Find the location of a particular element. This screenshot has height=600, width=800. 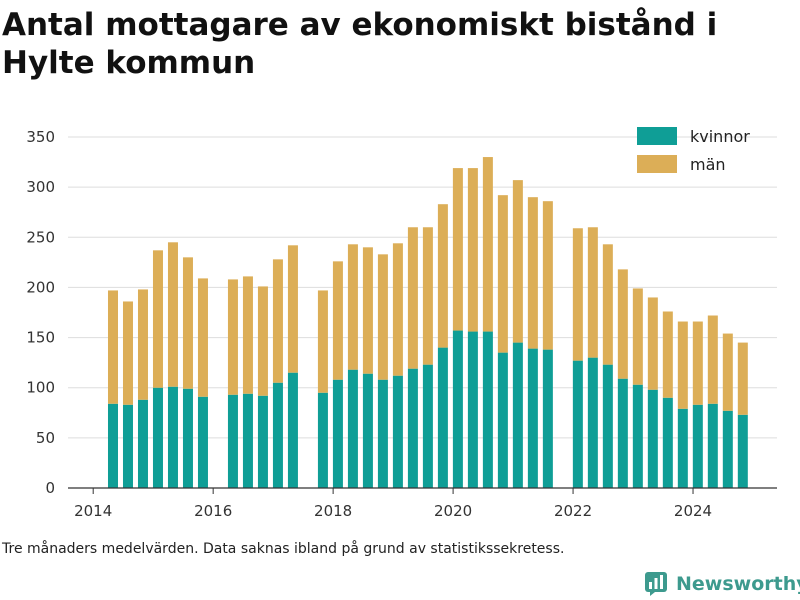

y-tick-label: 300 is located at coordinates (40, 187).